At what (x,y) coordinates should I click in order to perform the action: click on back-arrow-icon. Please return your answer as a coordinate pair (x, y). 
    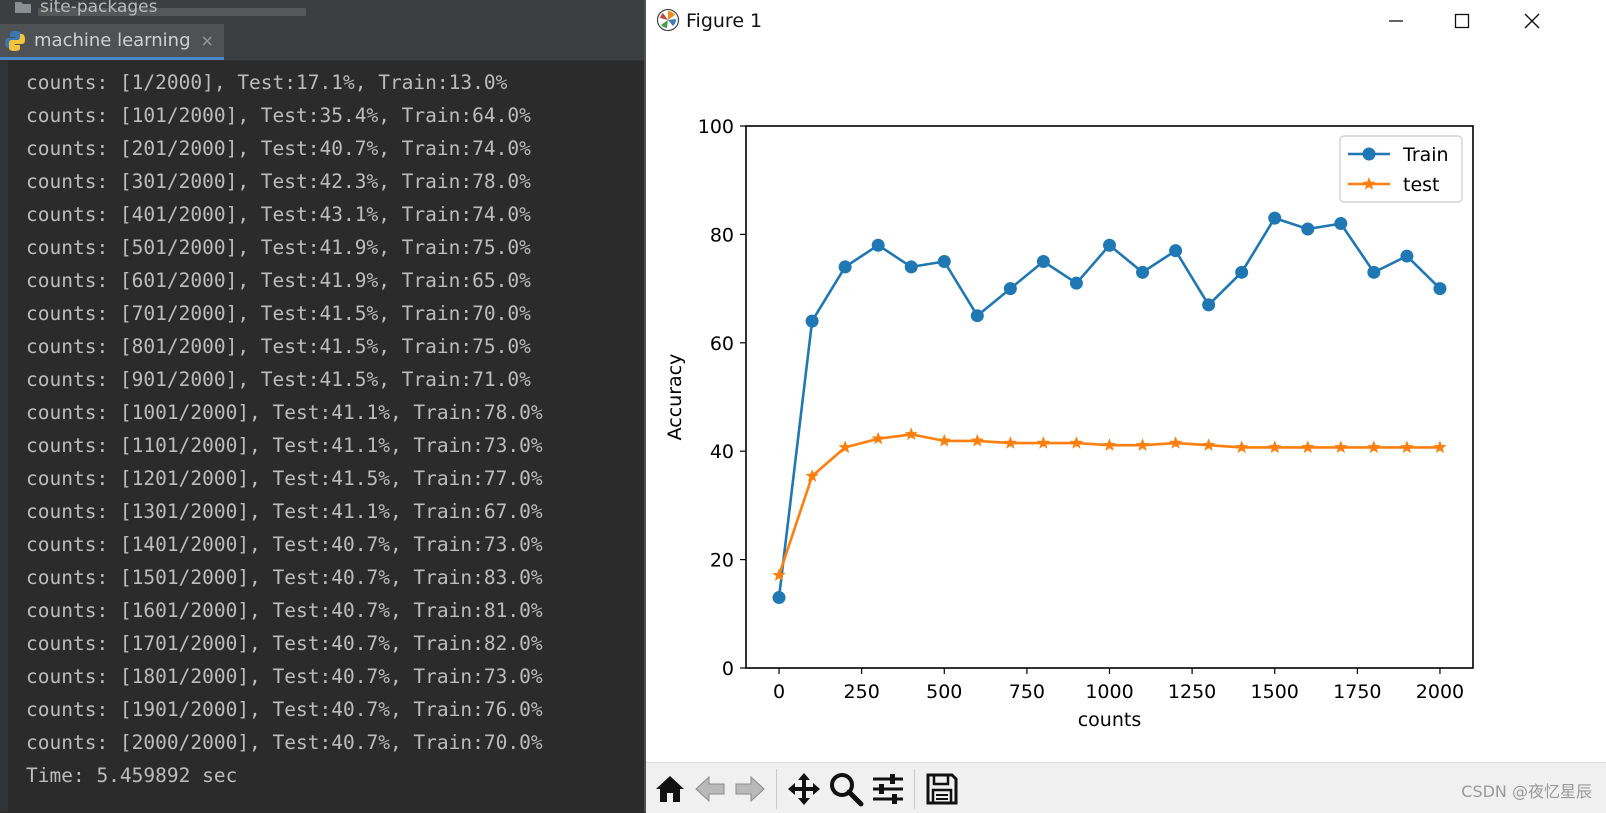
    Looking at the image, I should click on (710, 789).